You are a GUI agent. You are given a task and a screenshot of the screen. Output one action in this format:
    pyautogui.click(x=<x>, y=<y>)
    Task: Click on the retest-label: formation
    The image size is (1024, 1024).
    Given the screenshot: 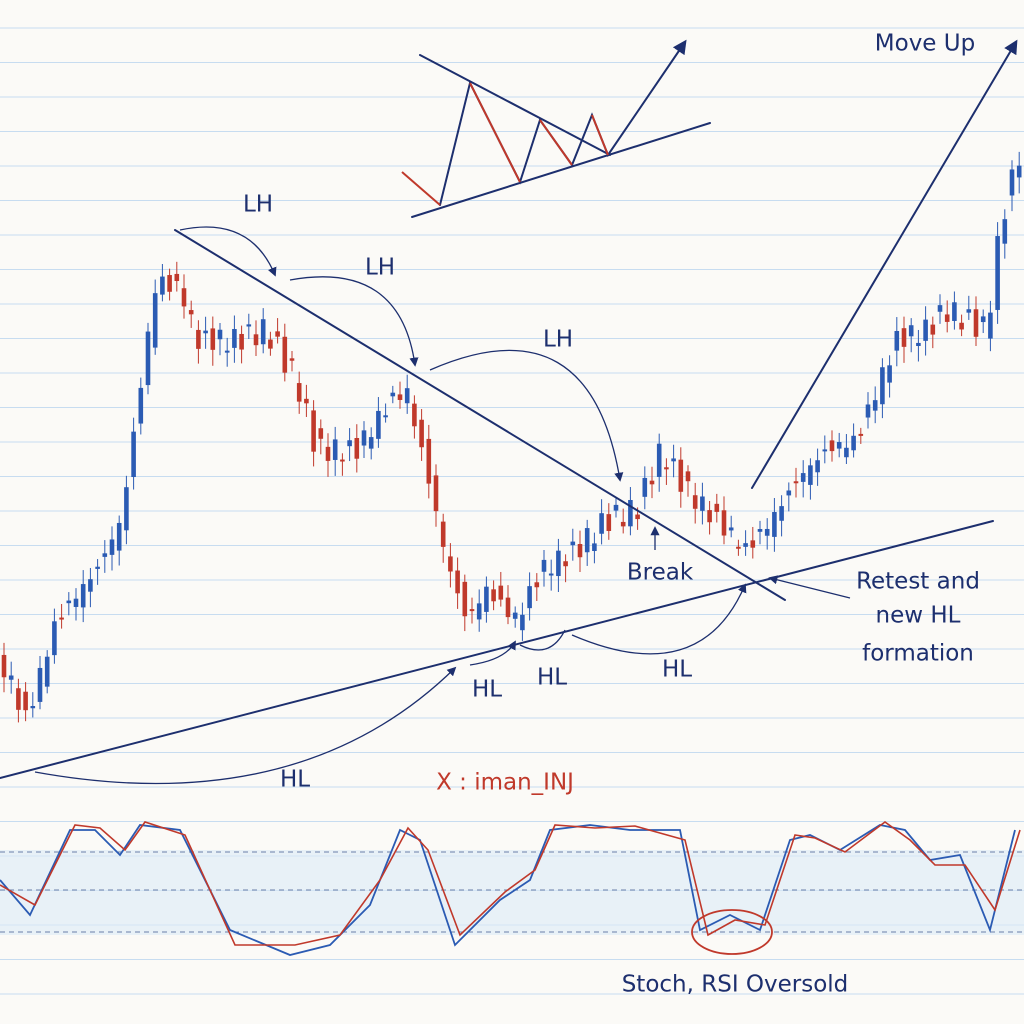 What is the action you would take?
    pyautogui.click(x=918, y=654)
    